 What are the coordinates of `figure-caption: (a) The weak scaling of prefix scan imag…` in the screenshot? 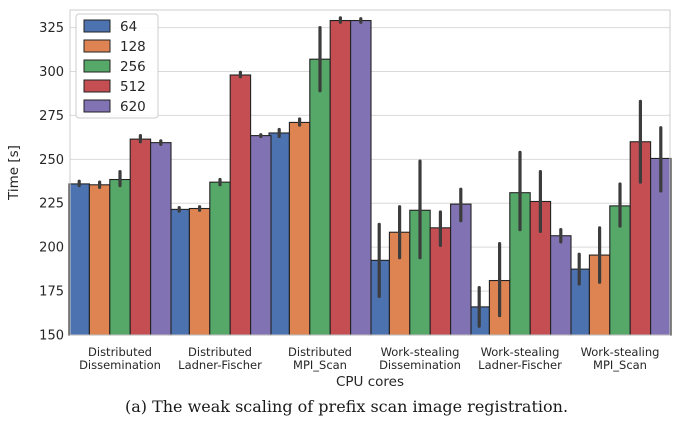 It's located at (346, 406).